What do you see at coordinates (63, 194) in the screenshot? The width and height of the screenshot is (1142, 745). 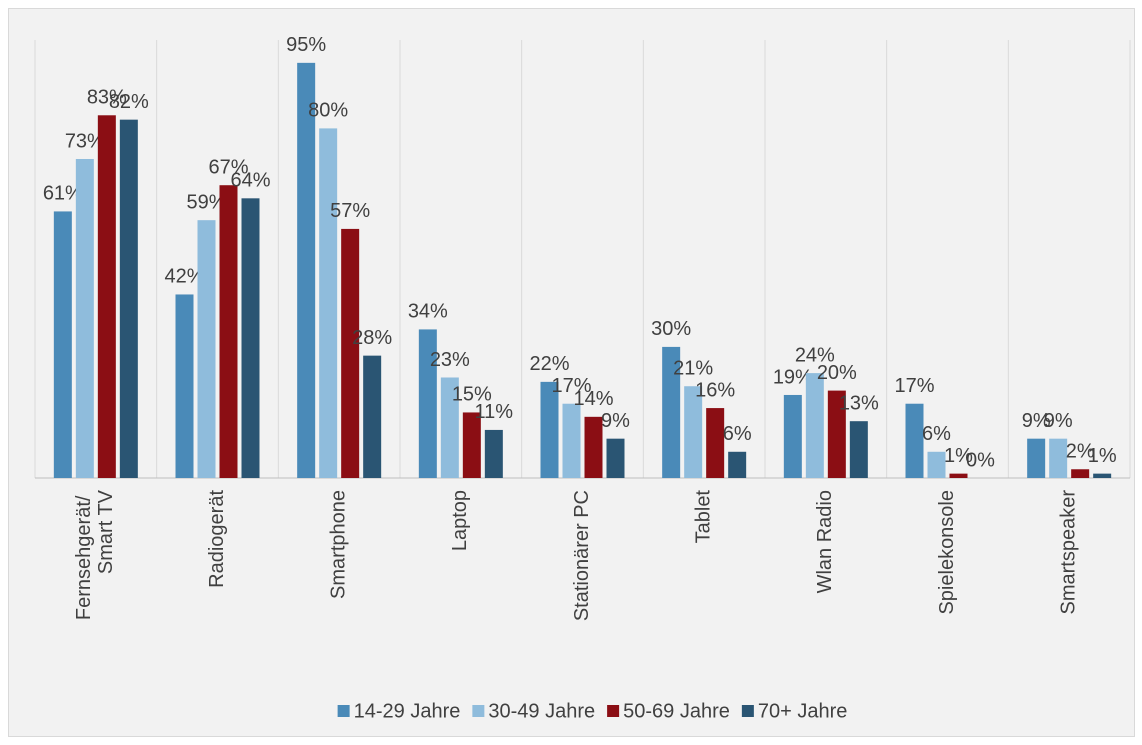 I see `data-label: 61%` at bounding box center [63, 194].